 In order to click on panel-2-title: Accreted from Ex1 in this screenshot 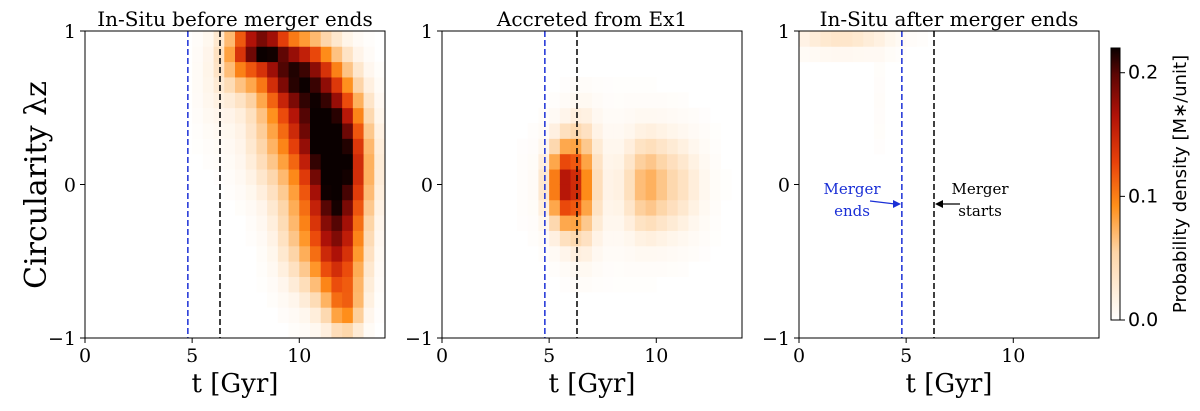, I will do `click(591, 19)`.